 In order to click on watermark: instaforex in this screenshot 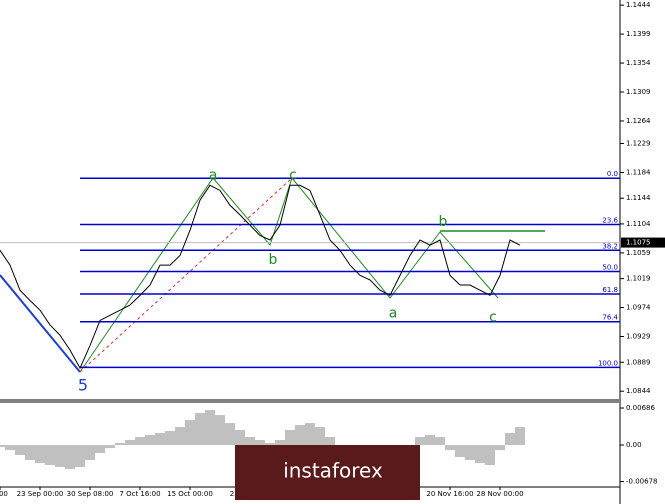, I will do `click(327, 472)`.